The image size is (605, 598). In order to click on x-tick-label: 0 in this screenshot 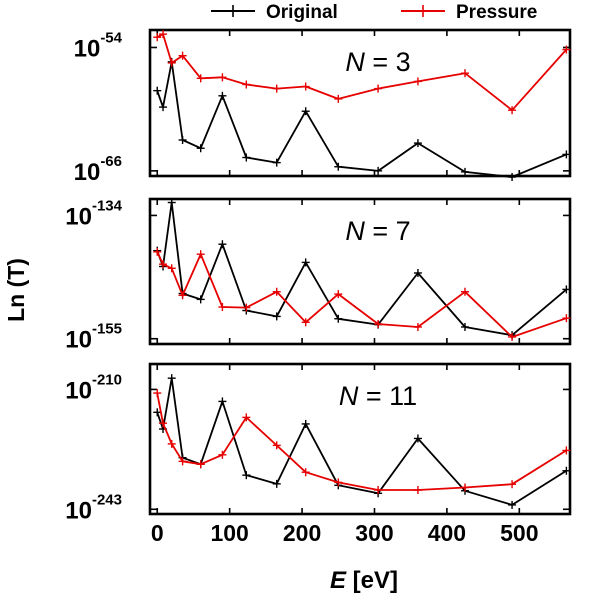, I will do `click(157, 533)`.